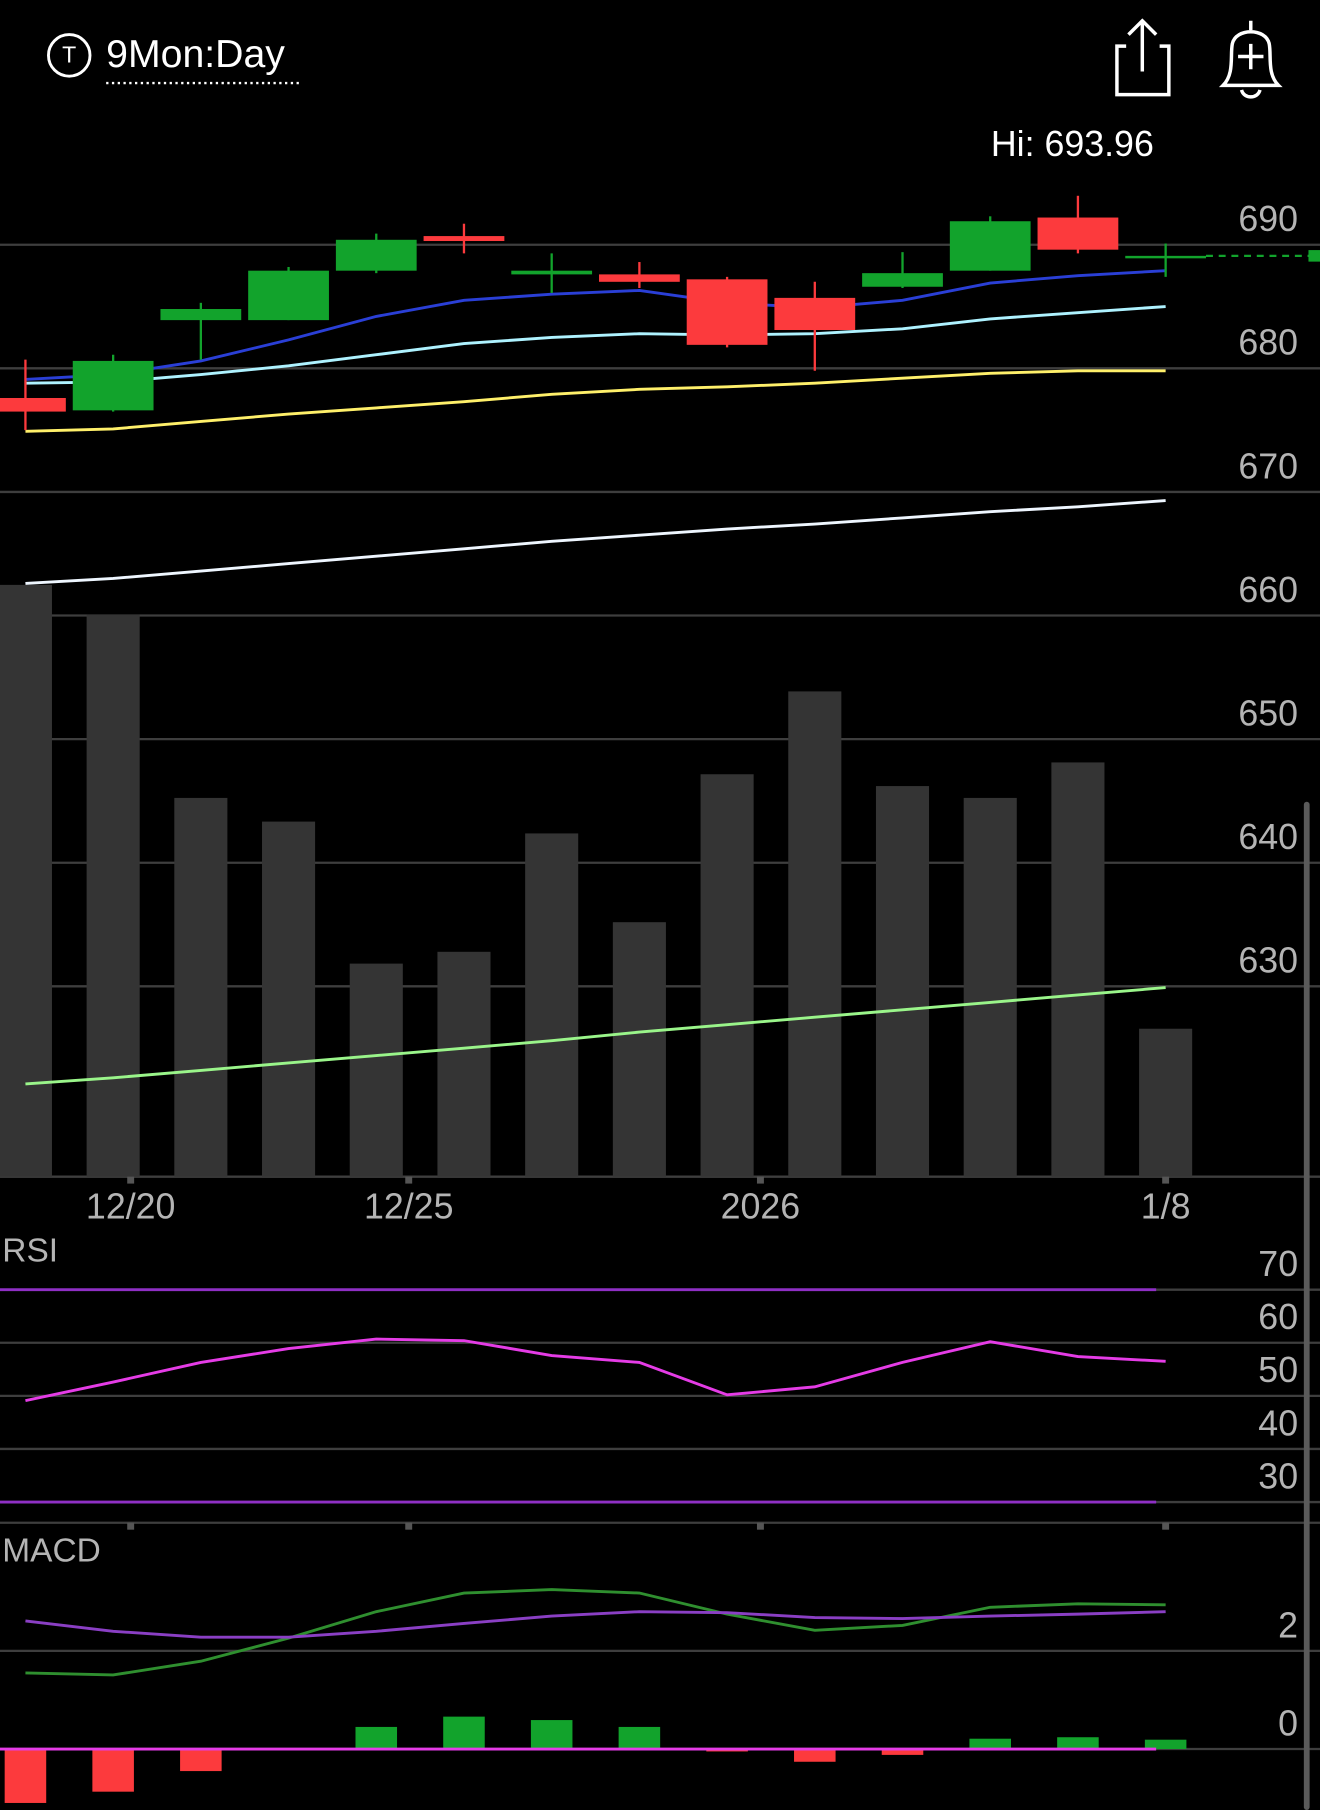  What do you see at coordinates (1306, 1305) in the screenshot?
I see `scrollbar` at bounding box center [1306, 1305].